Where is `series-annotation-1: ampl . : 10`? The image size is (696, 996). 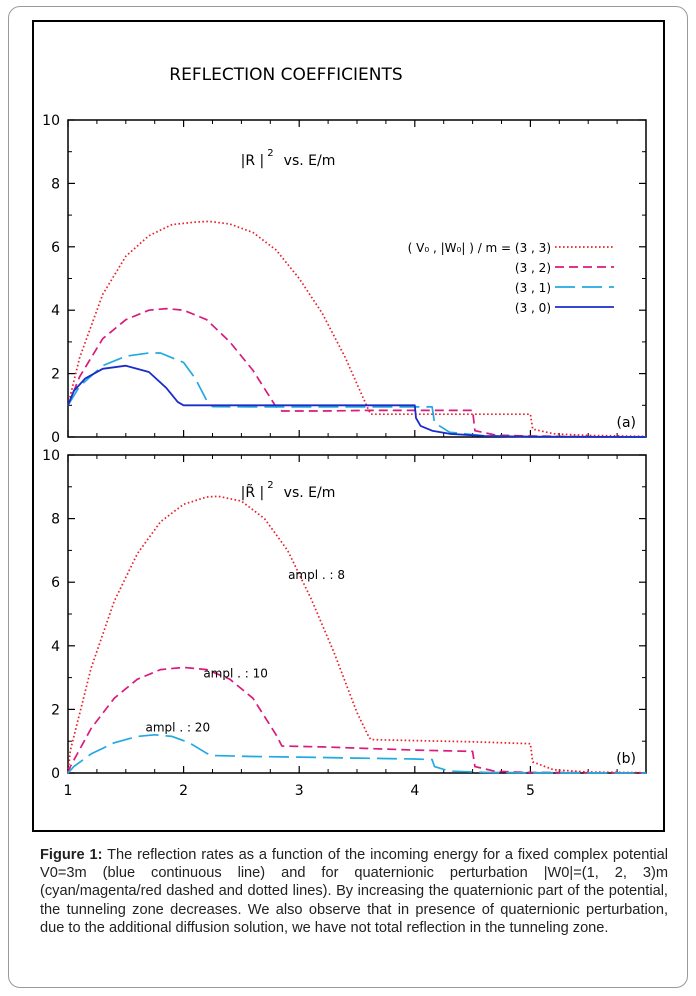
series-annotation-1: ampl . : 10 is located at coordinates (235, 674).